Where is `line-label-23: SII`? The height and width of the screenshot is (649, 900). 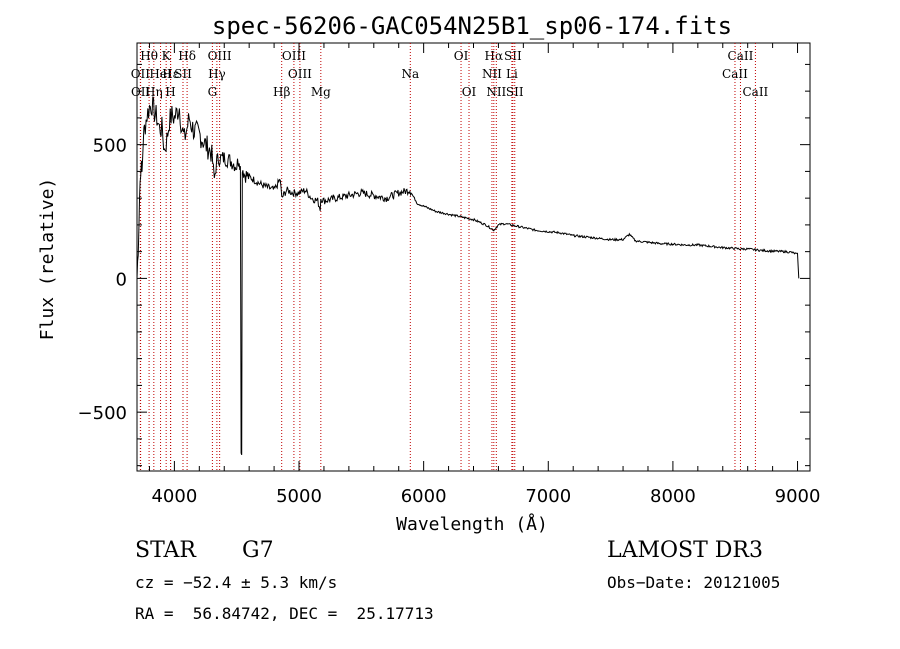
line-label-23: SII is located at coordinates (513, 56).